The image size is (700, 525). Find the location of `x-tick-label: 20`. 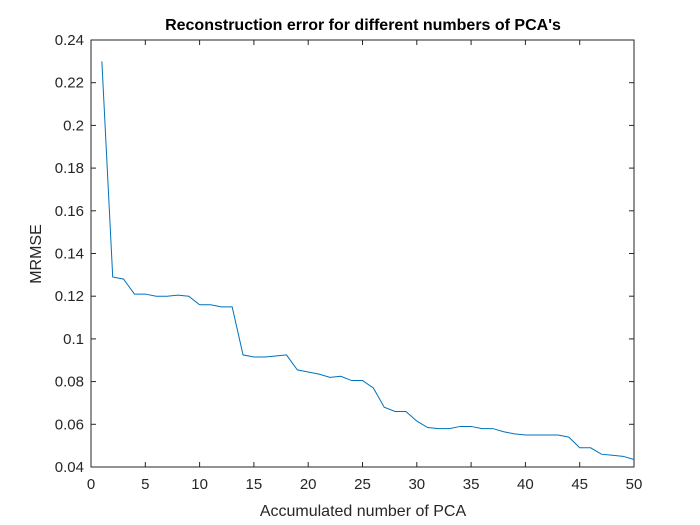

x-tick-label: 20 is located at coordinates (308, 484).